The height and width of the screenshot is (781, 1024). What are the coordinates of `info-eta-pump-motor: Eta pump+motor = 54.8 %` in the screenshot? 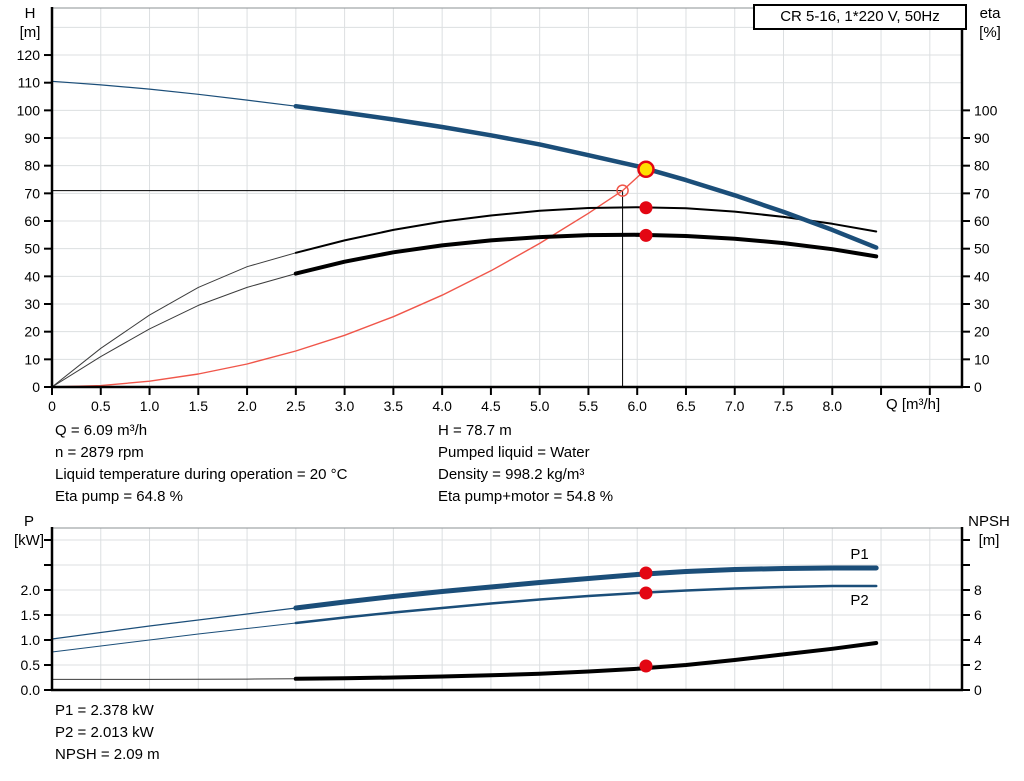 It's located at (526, 496).